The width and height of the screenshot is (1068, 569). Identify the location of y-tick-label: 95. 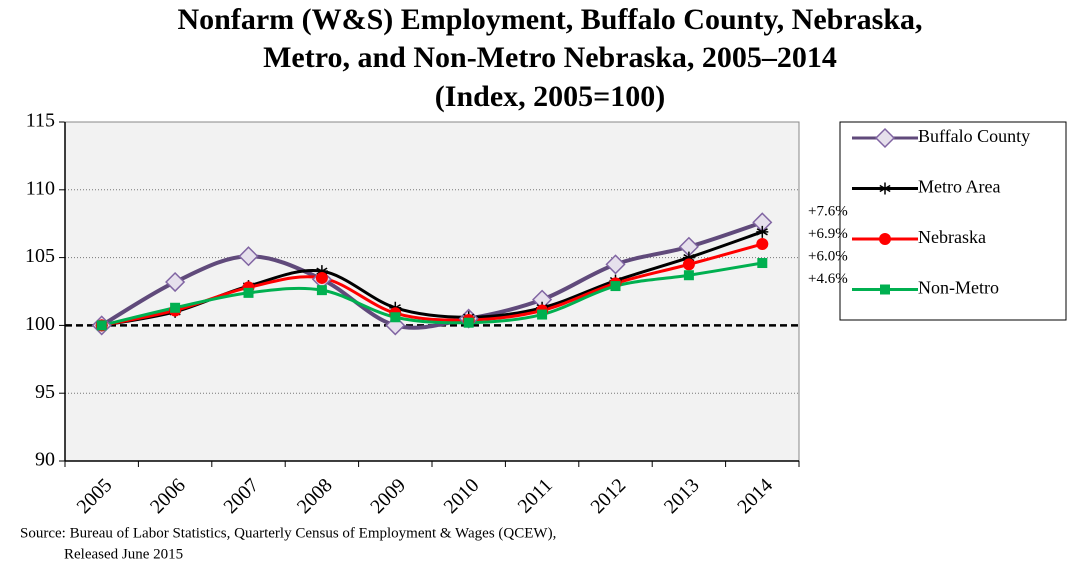
(45, 392).